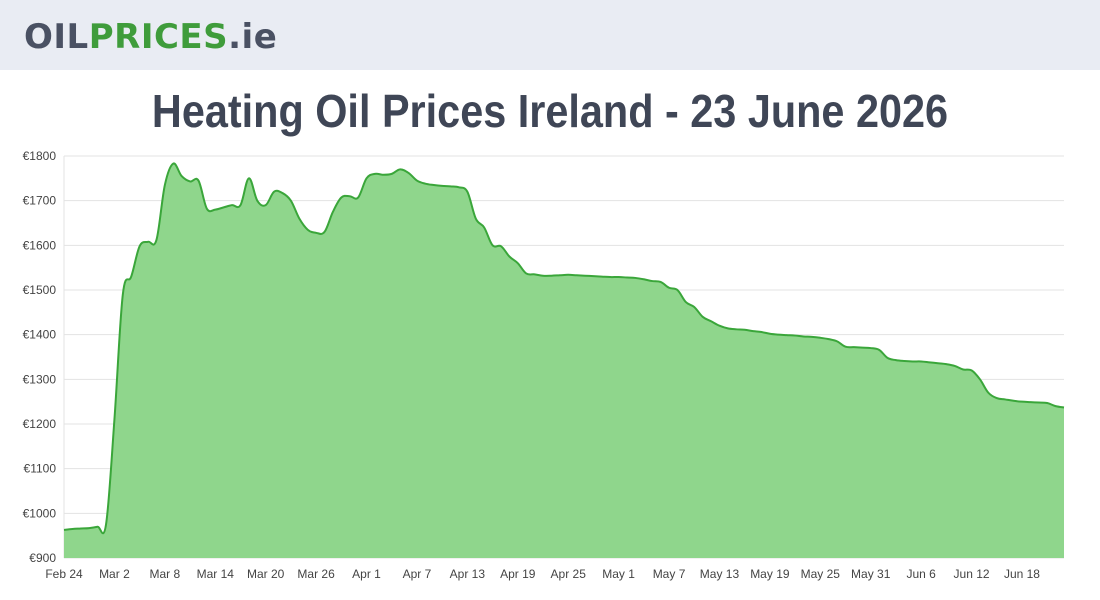 The width and height of the screenshot is (1100, 600). I want to click on y-tick-label: €1800, so click(40, 156).